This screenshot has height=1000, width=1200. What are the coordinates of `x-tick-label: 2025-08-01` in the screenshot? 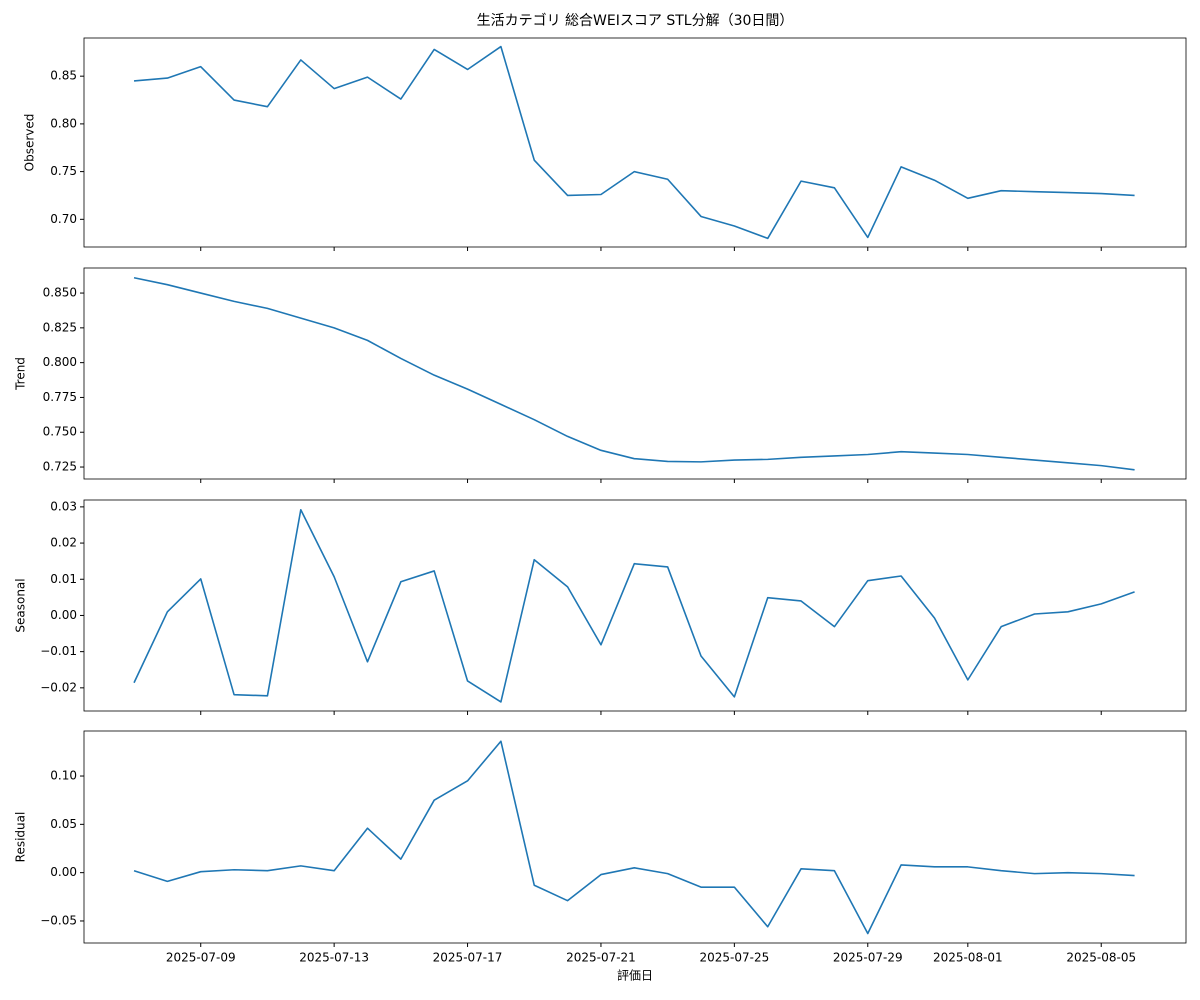 It's located at (968, 958).